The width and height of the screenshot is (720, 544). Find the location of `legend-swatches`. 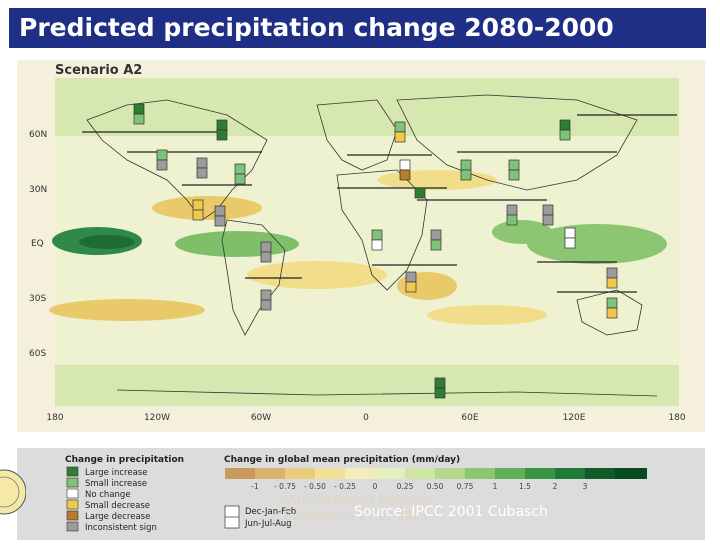

legend-swatches is located at coordinates (72, 499).